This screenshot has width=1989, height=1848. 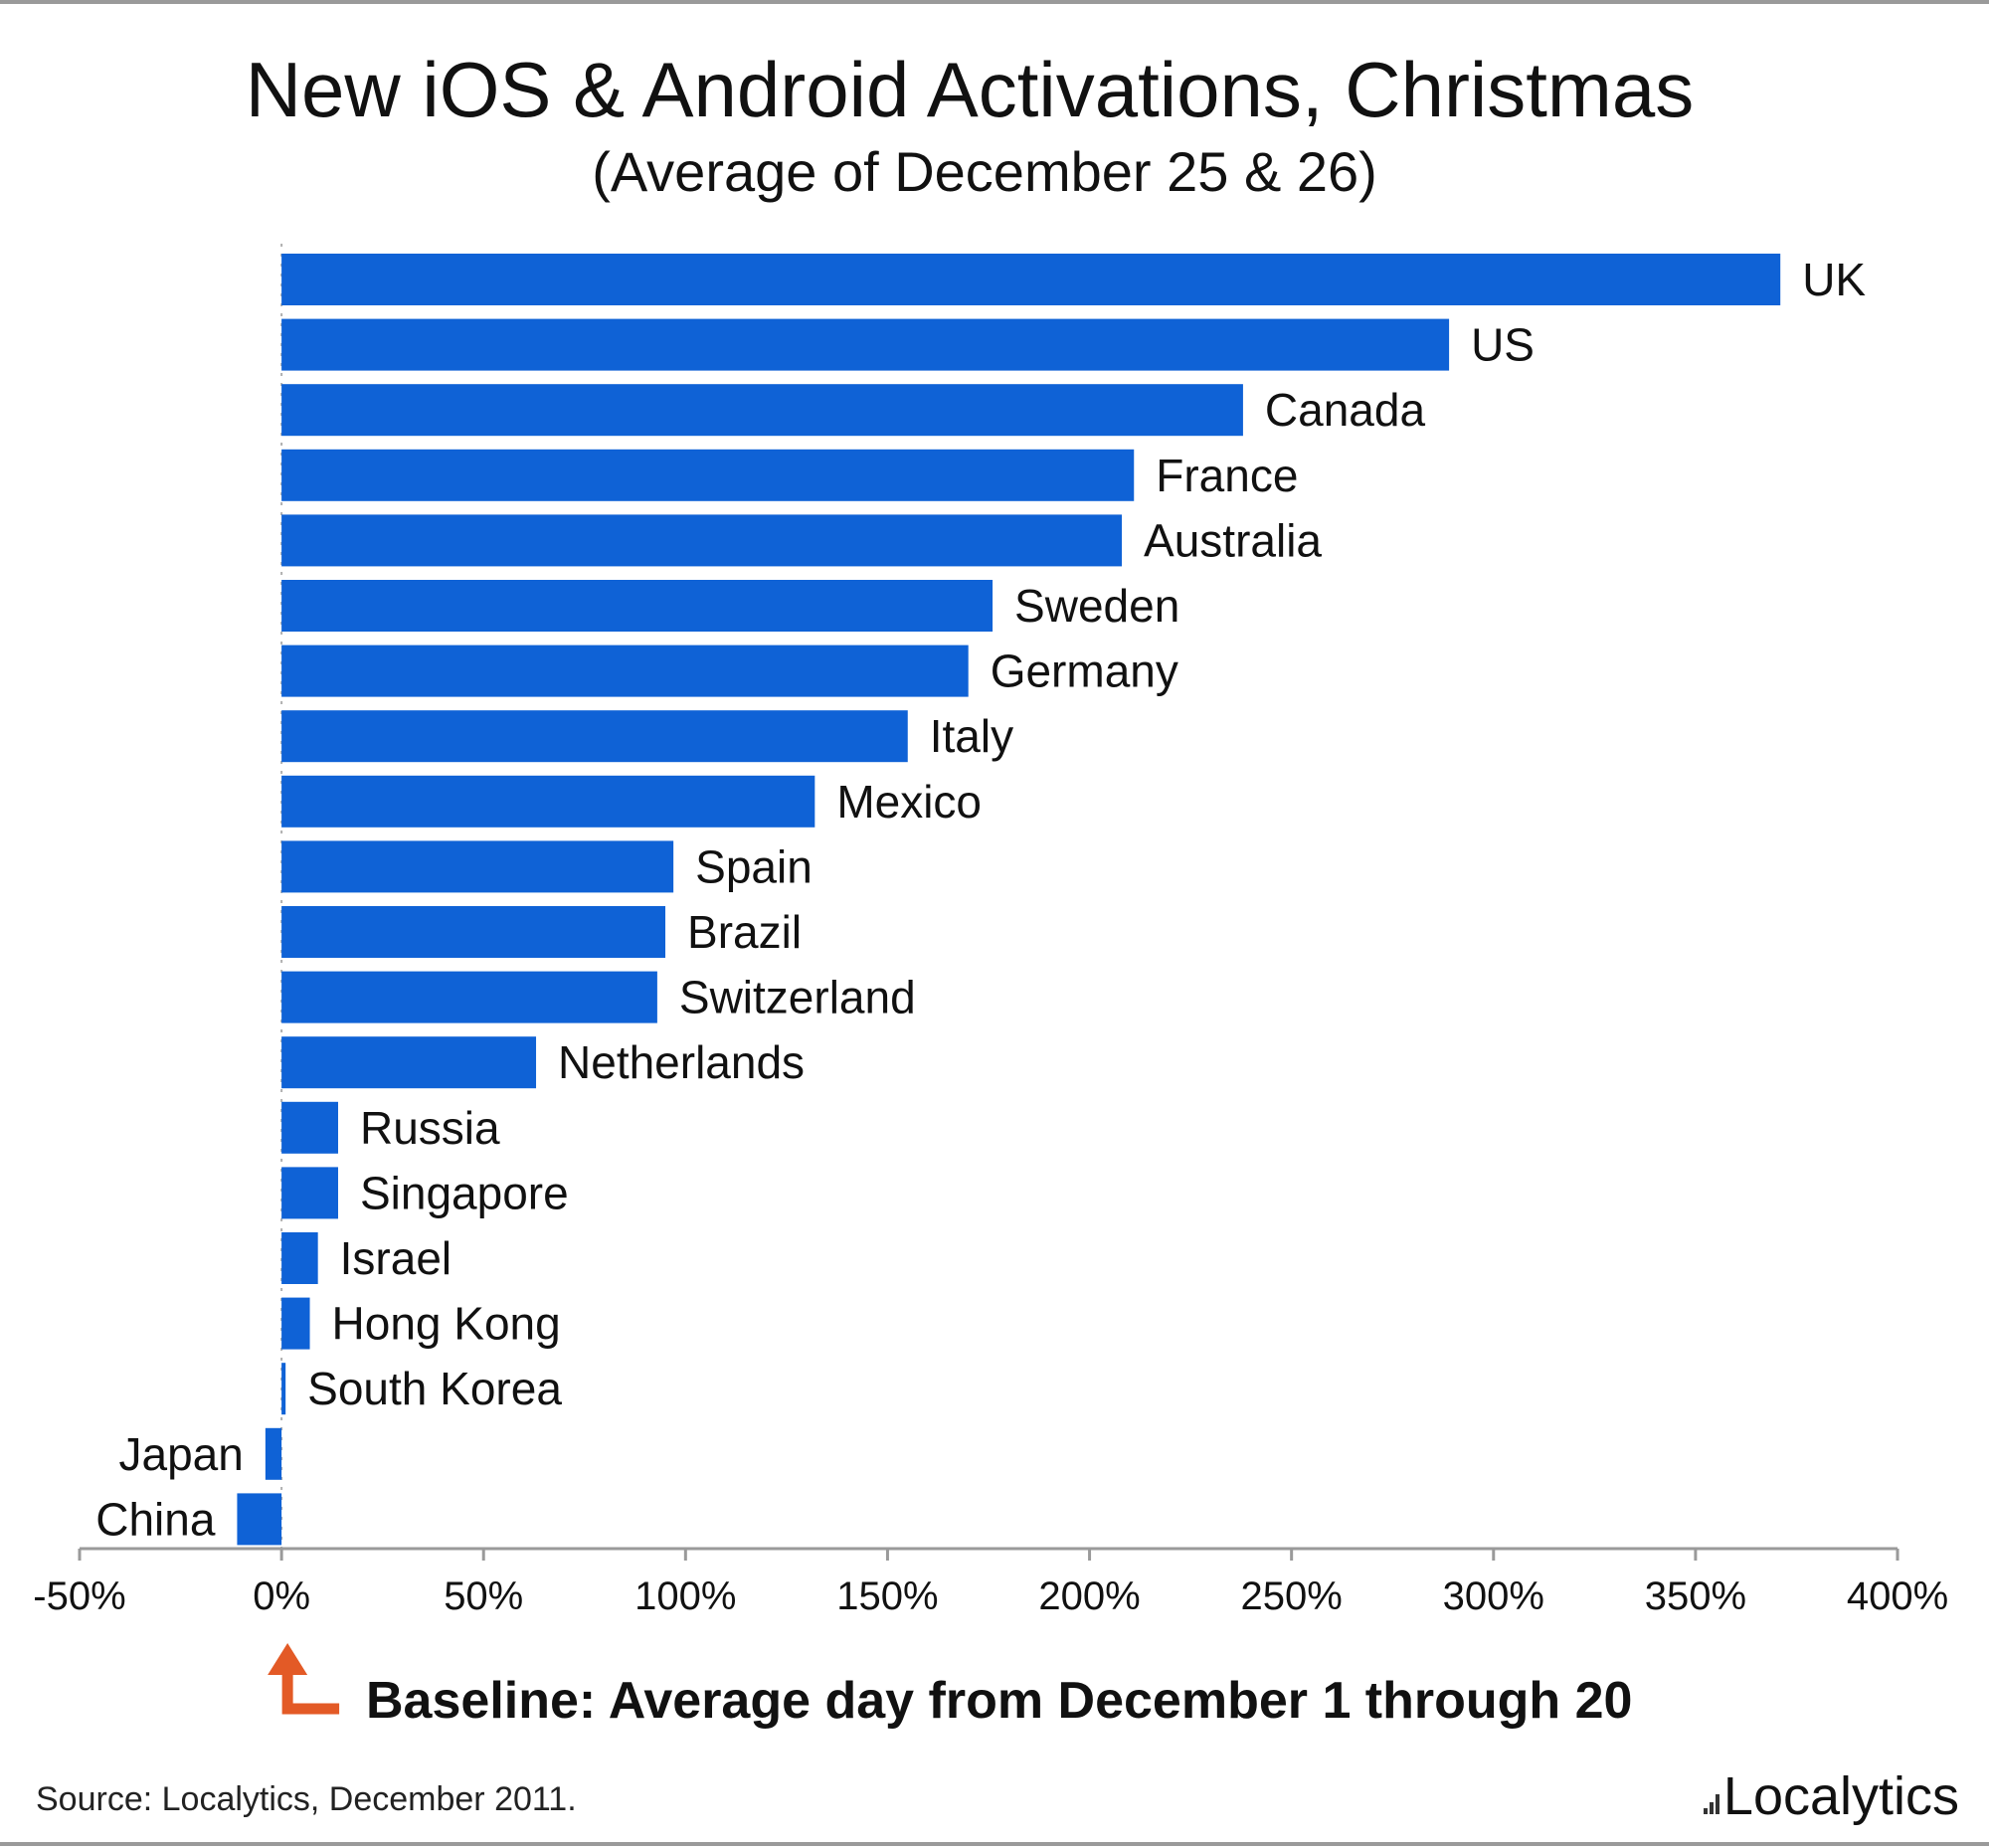 What do you see at coordinates (744, 932) in the screenshot?
I see `bar-label: Brazil` at bounding box center [744, 932].